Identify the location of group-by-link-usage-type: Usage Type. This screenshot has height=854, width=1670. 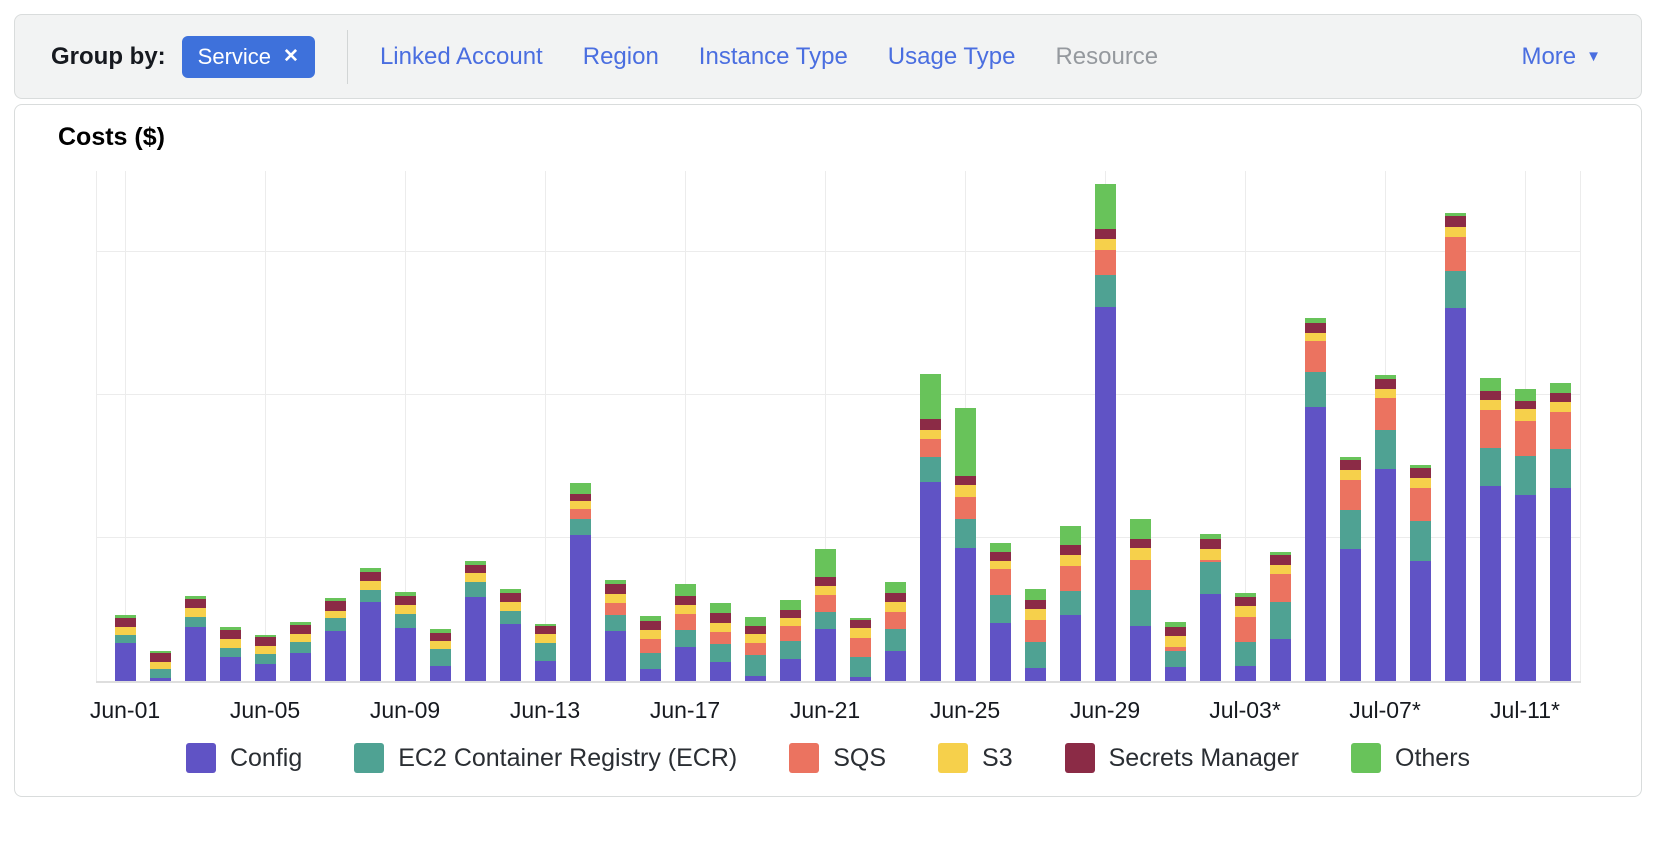
(951, 56).